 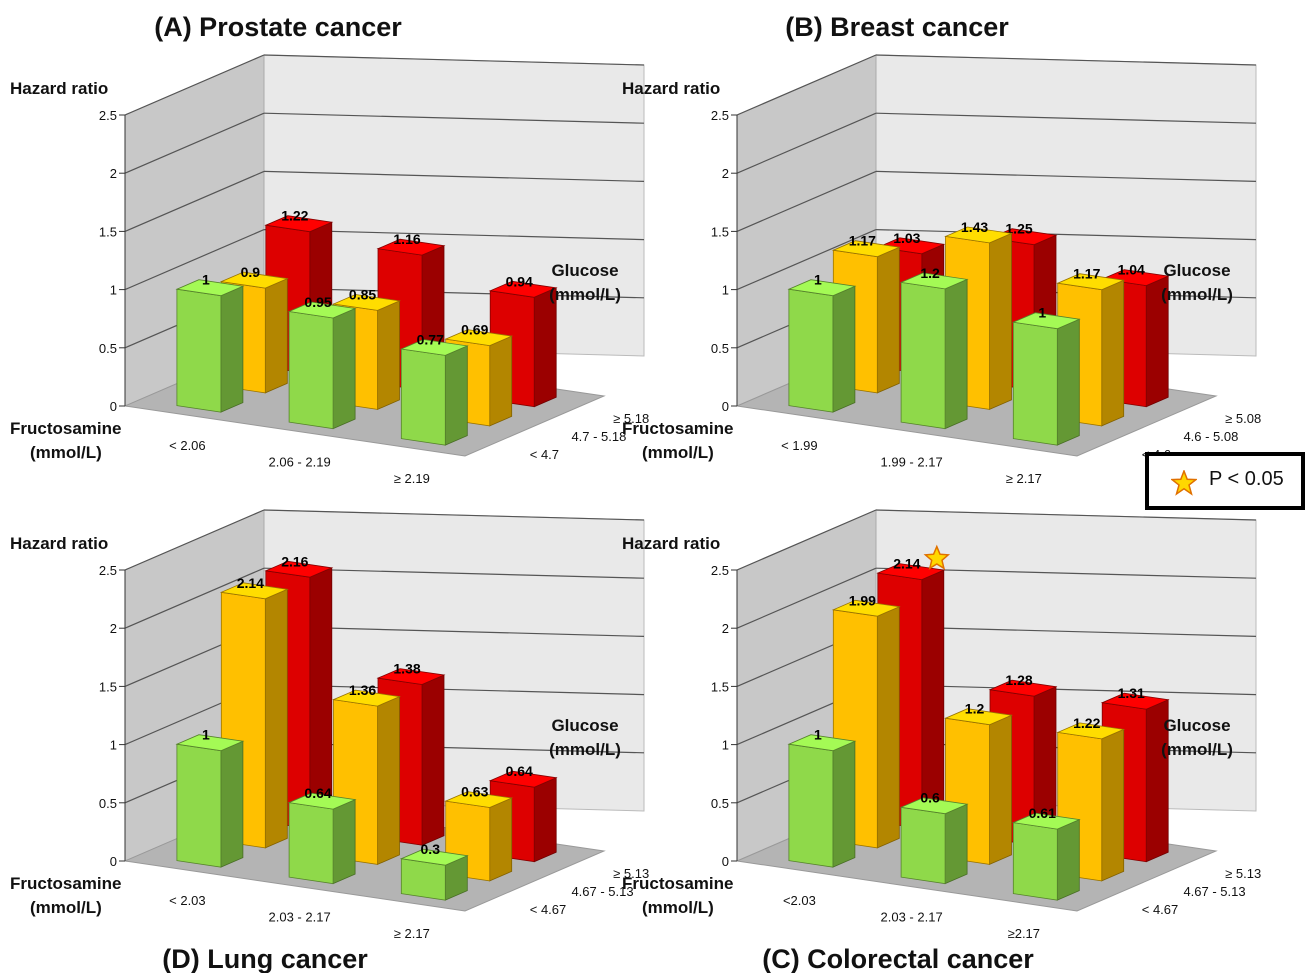 What do you see at coordinates (974, 227) in the screenshot?
I see `data-label: 1.43` at bounding box center [974, 227].